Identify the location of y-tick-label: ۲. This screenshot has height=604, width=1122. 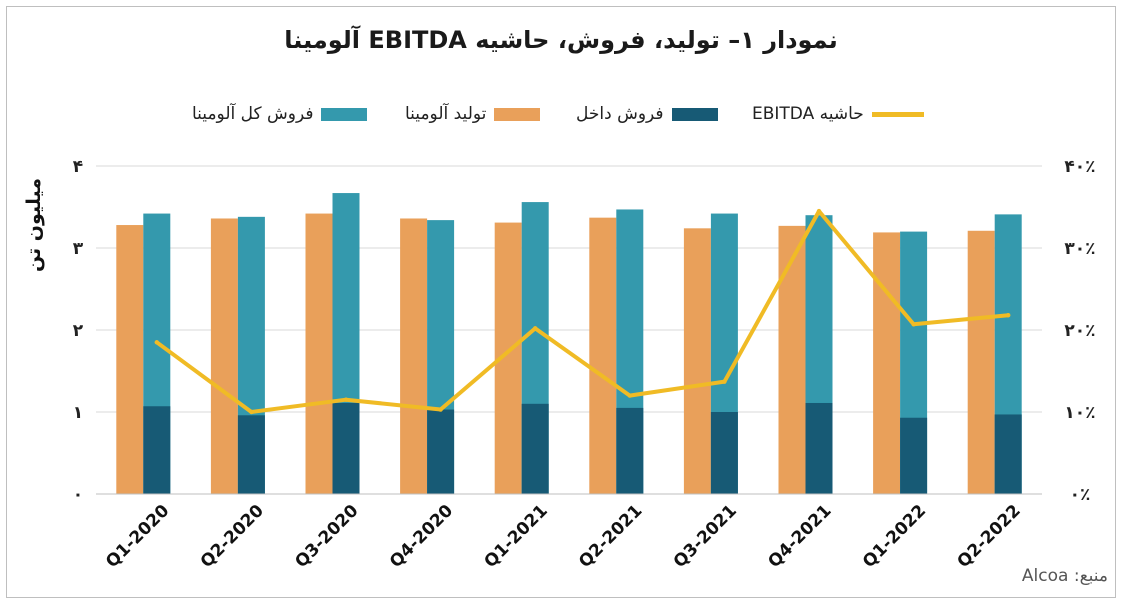
(78, 331).